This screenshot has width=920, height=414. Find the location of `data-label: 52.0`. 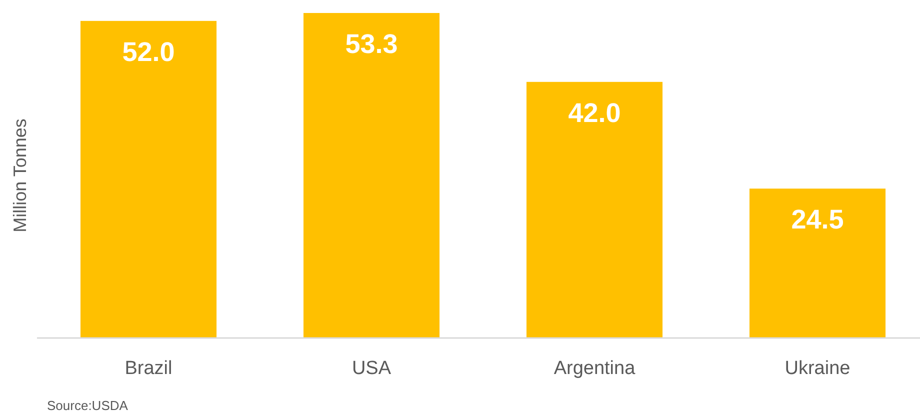

data-label: 52.0 is located at coordinates (148, 51).